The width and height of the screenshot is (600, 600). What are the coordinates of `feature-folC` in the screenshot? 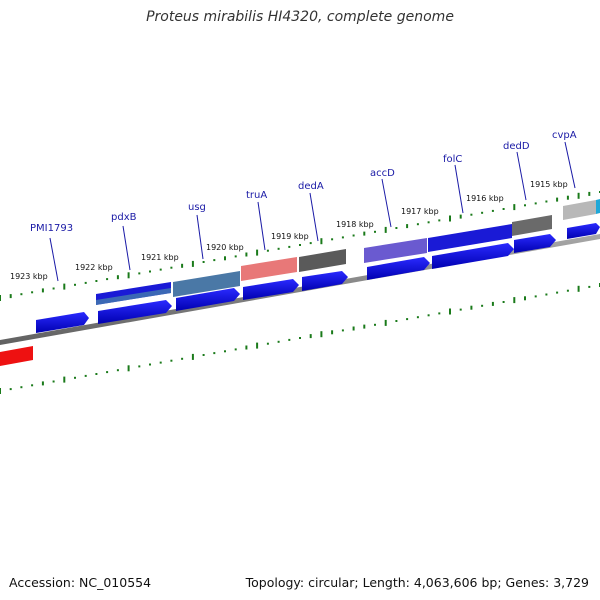 It's located at (470, 238).